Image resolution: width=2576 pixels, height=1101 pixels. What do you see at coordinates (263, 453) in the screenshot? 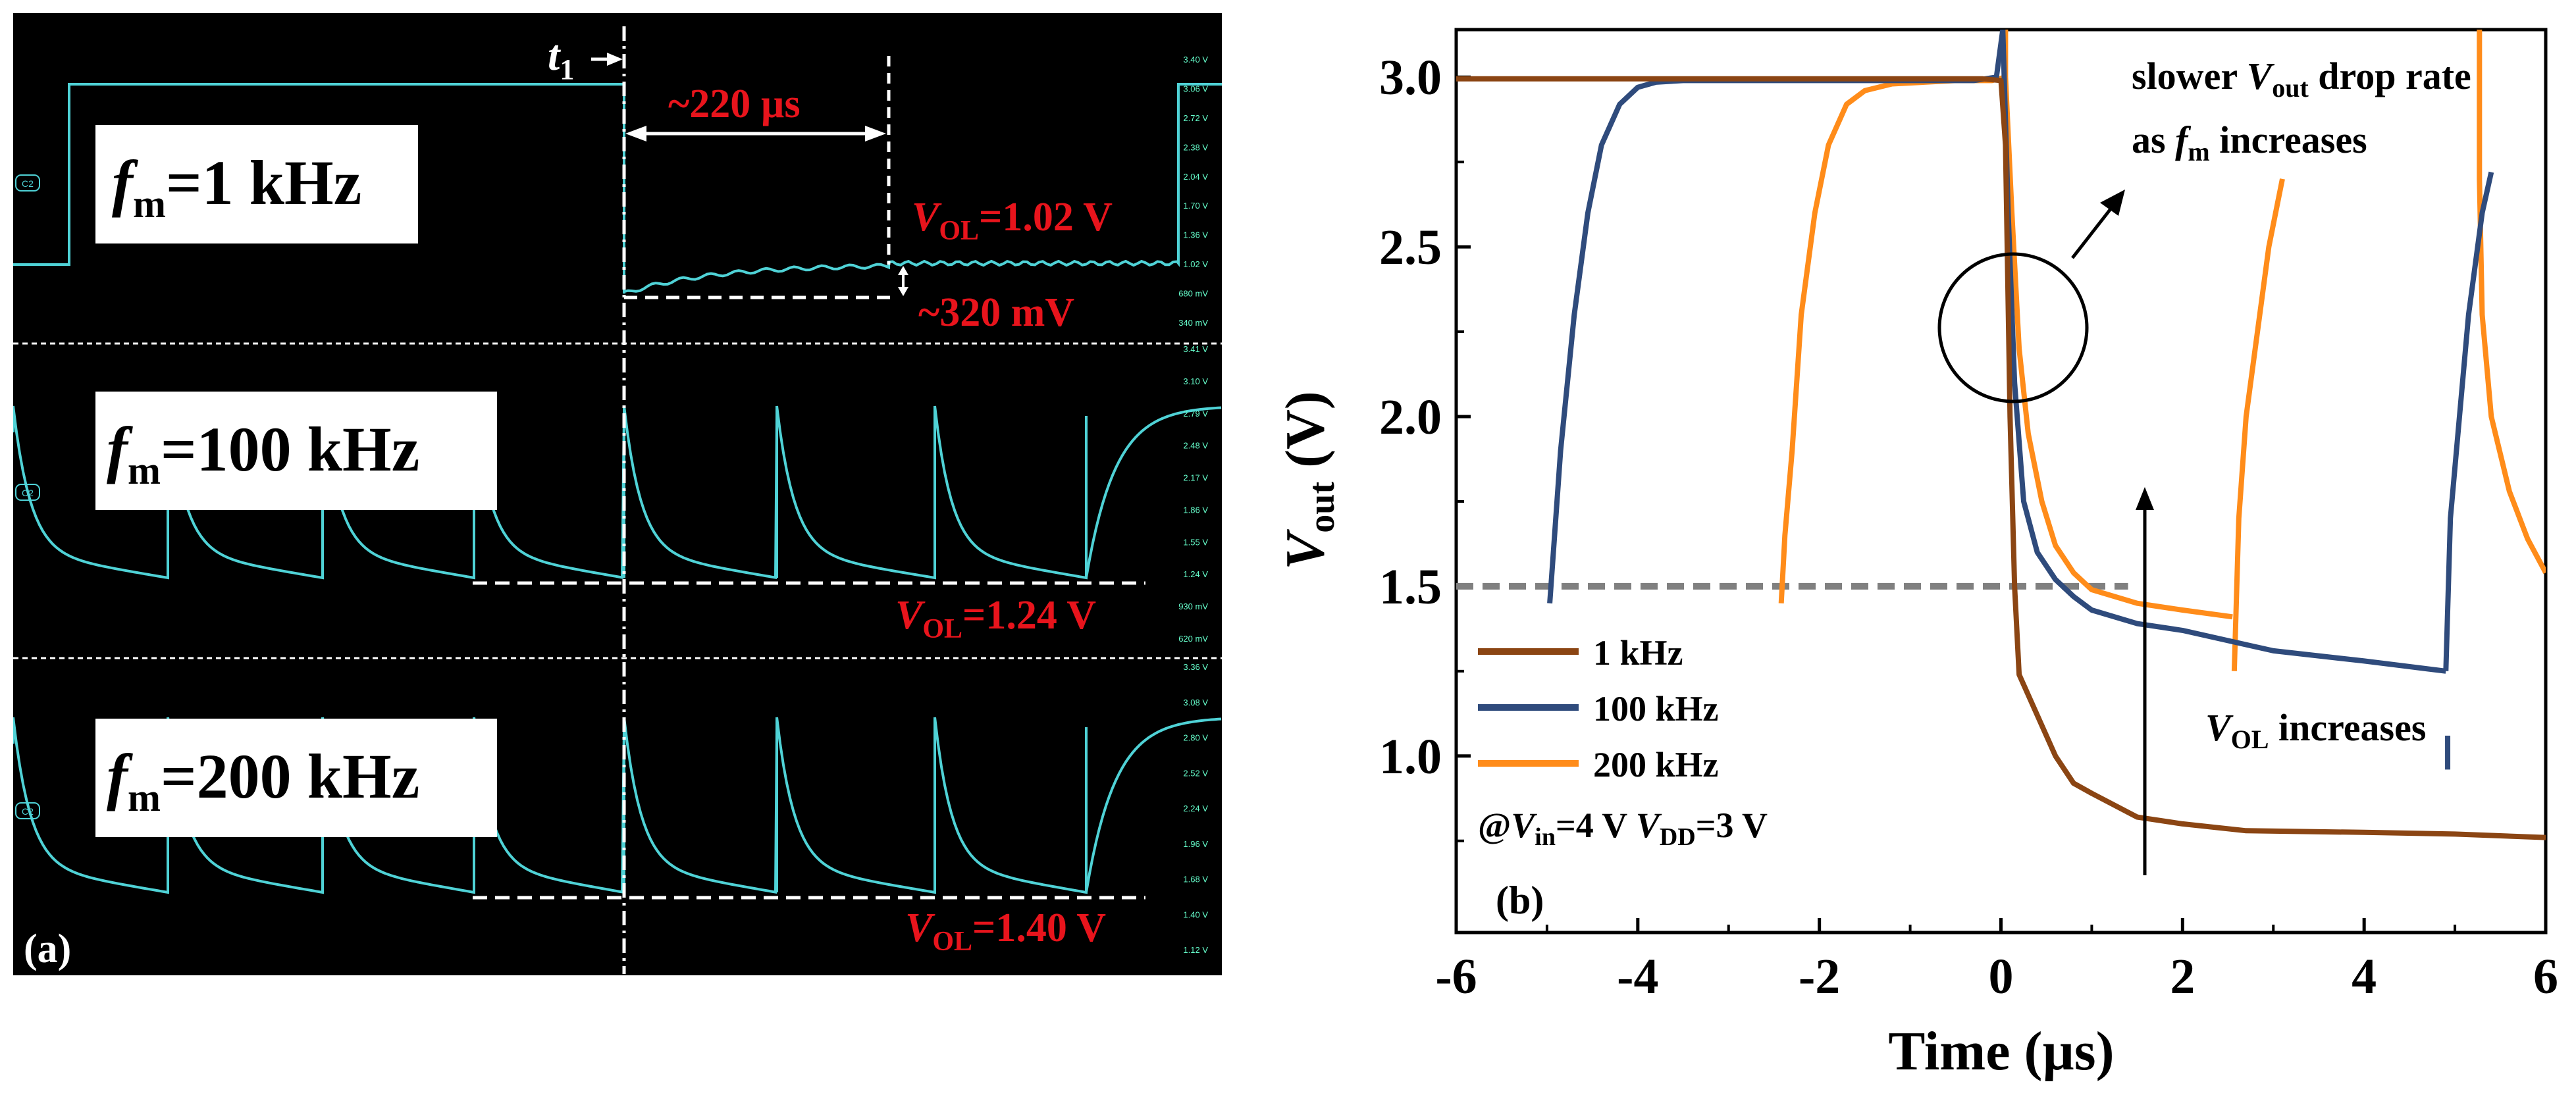
I see `fm-label-100k: fm=100 kHz` at bounding box center [263, 453].